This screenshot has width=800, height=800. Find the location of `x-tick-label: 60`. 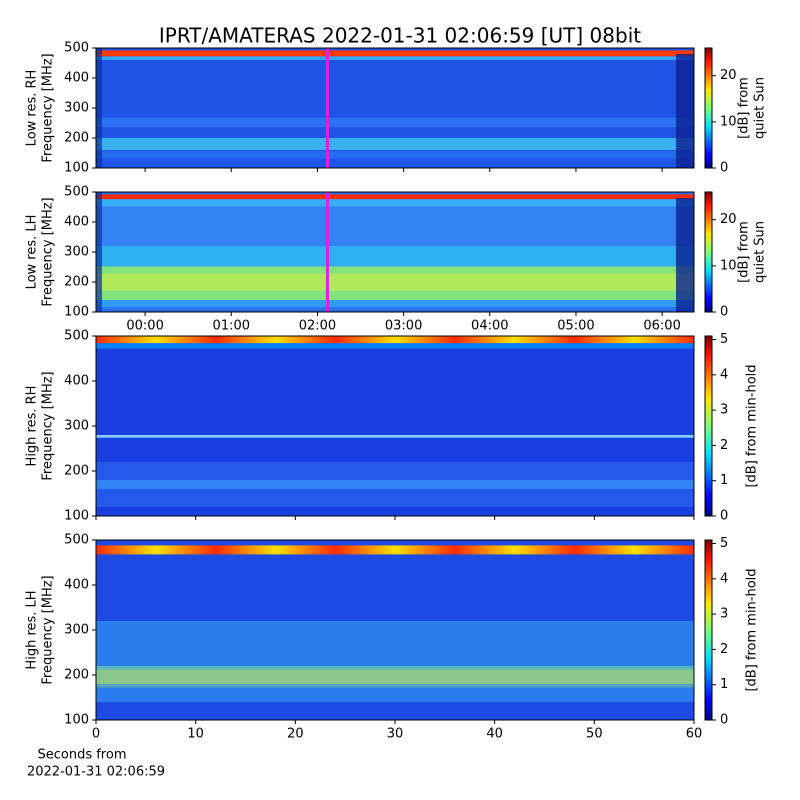

x-tick-label: 60 is located at coordinates (694, 734).